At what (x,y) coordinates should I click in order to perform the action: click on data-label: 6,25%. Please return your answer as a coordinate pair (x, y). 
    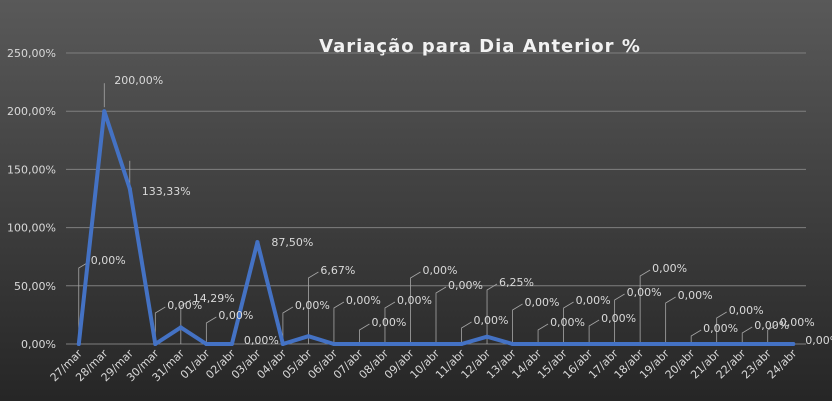
    Looking at the image, I should click on (516, 282).